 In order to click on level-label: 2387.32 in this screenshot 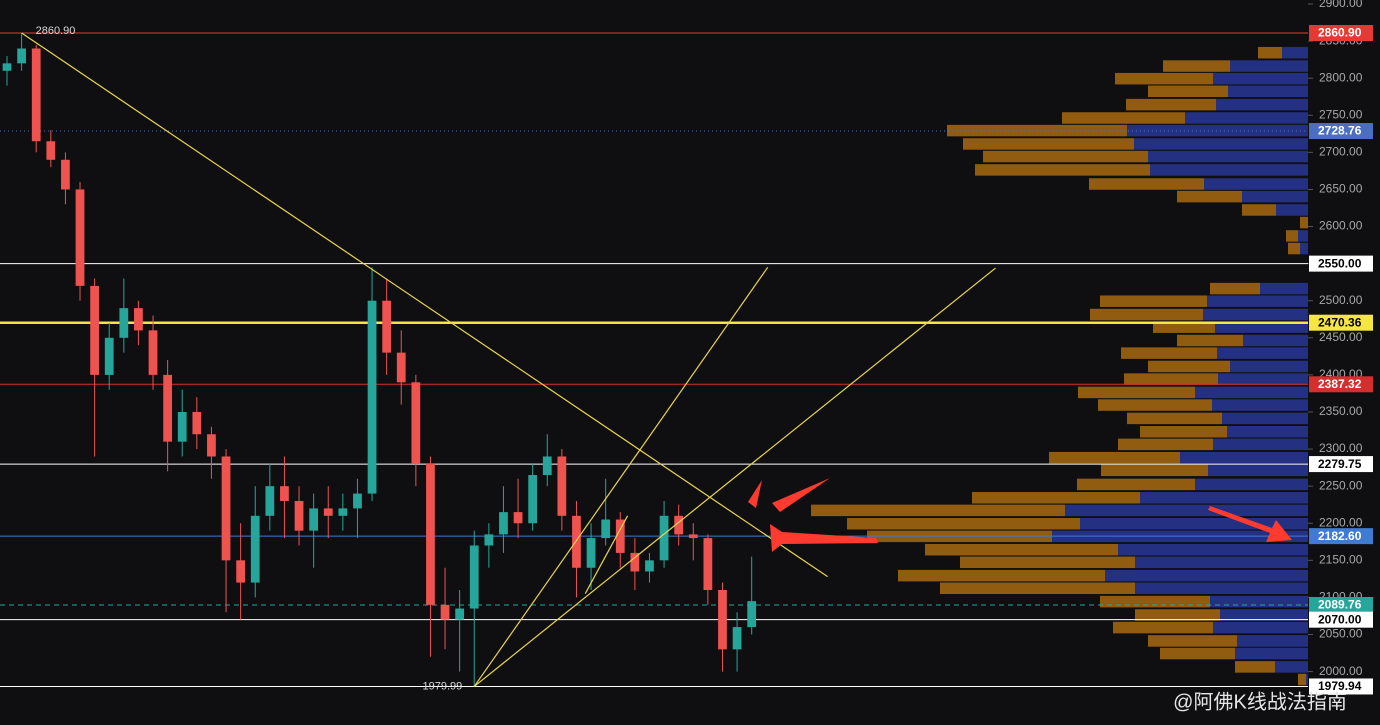, I will do `click(1340, 384)`.